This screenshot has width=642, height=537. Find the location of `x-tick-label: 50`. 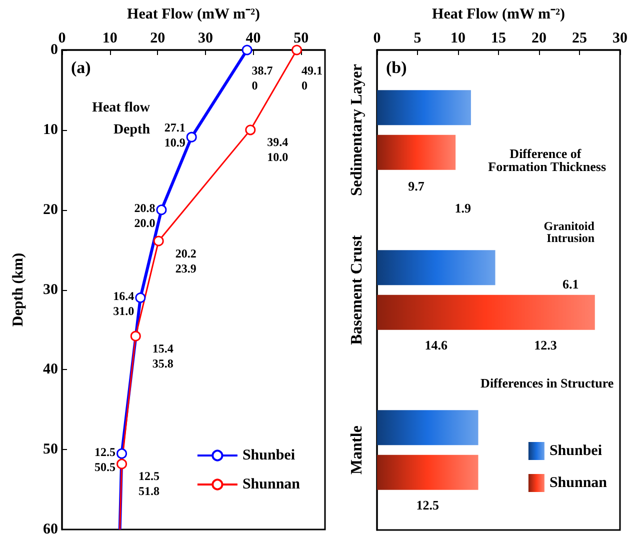

x-tick-label: 50 is located at coordinates (301, 38).